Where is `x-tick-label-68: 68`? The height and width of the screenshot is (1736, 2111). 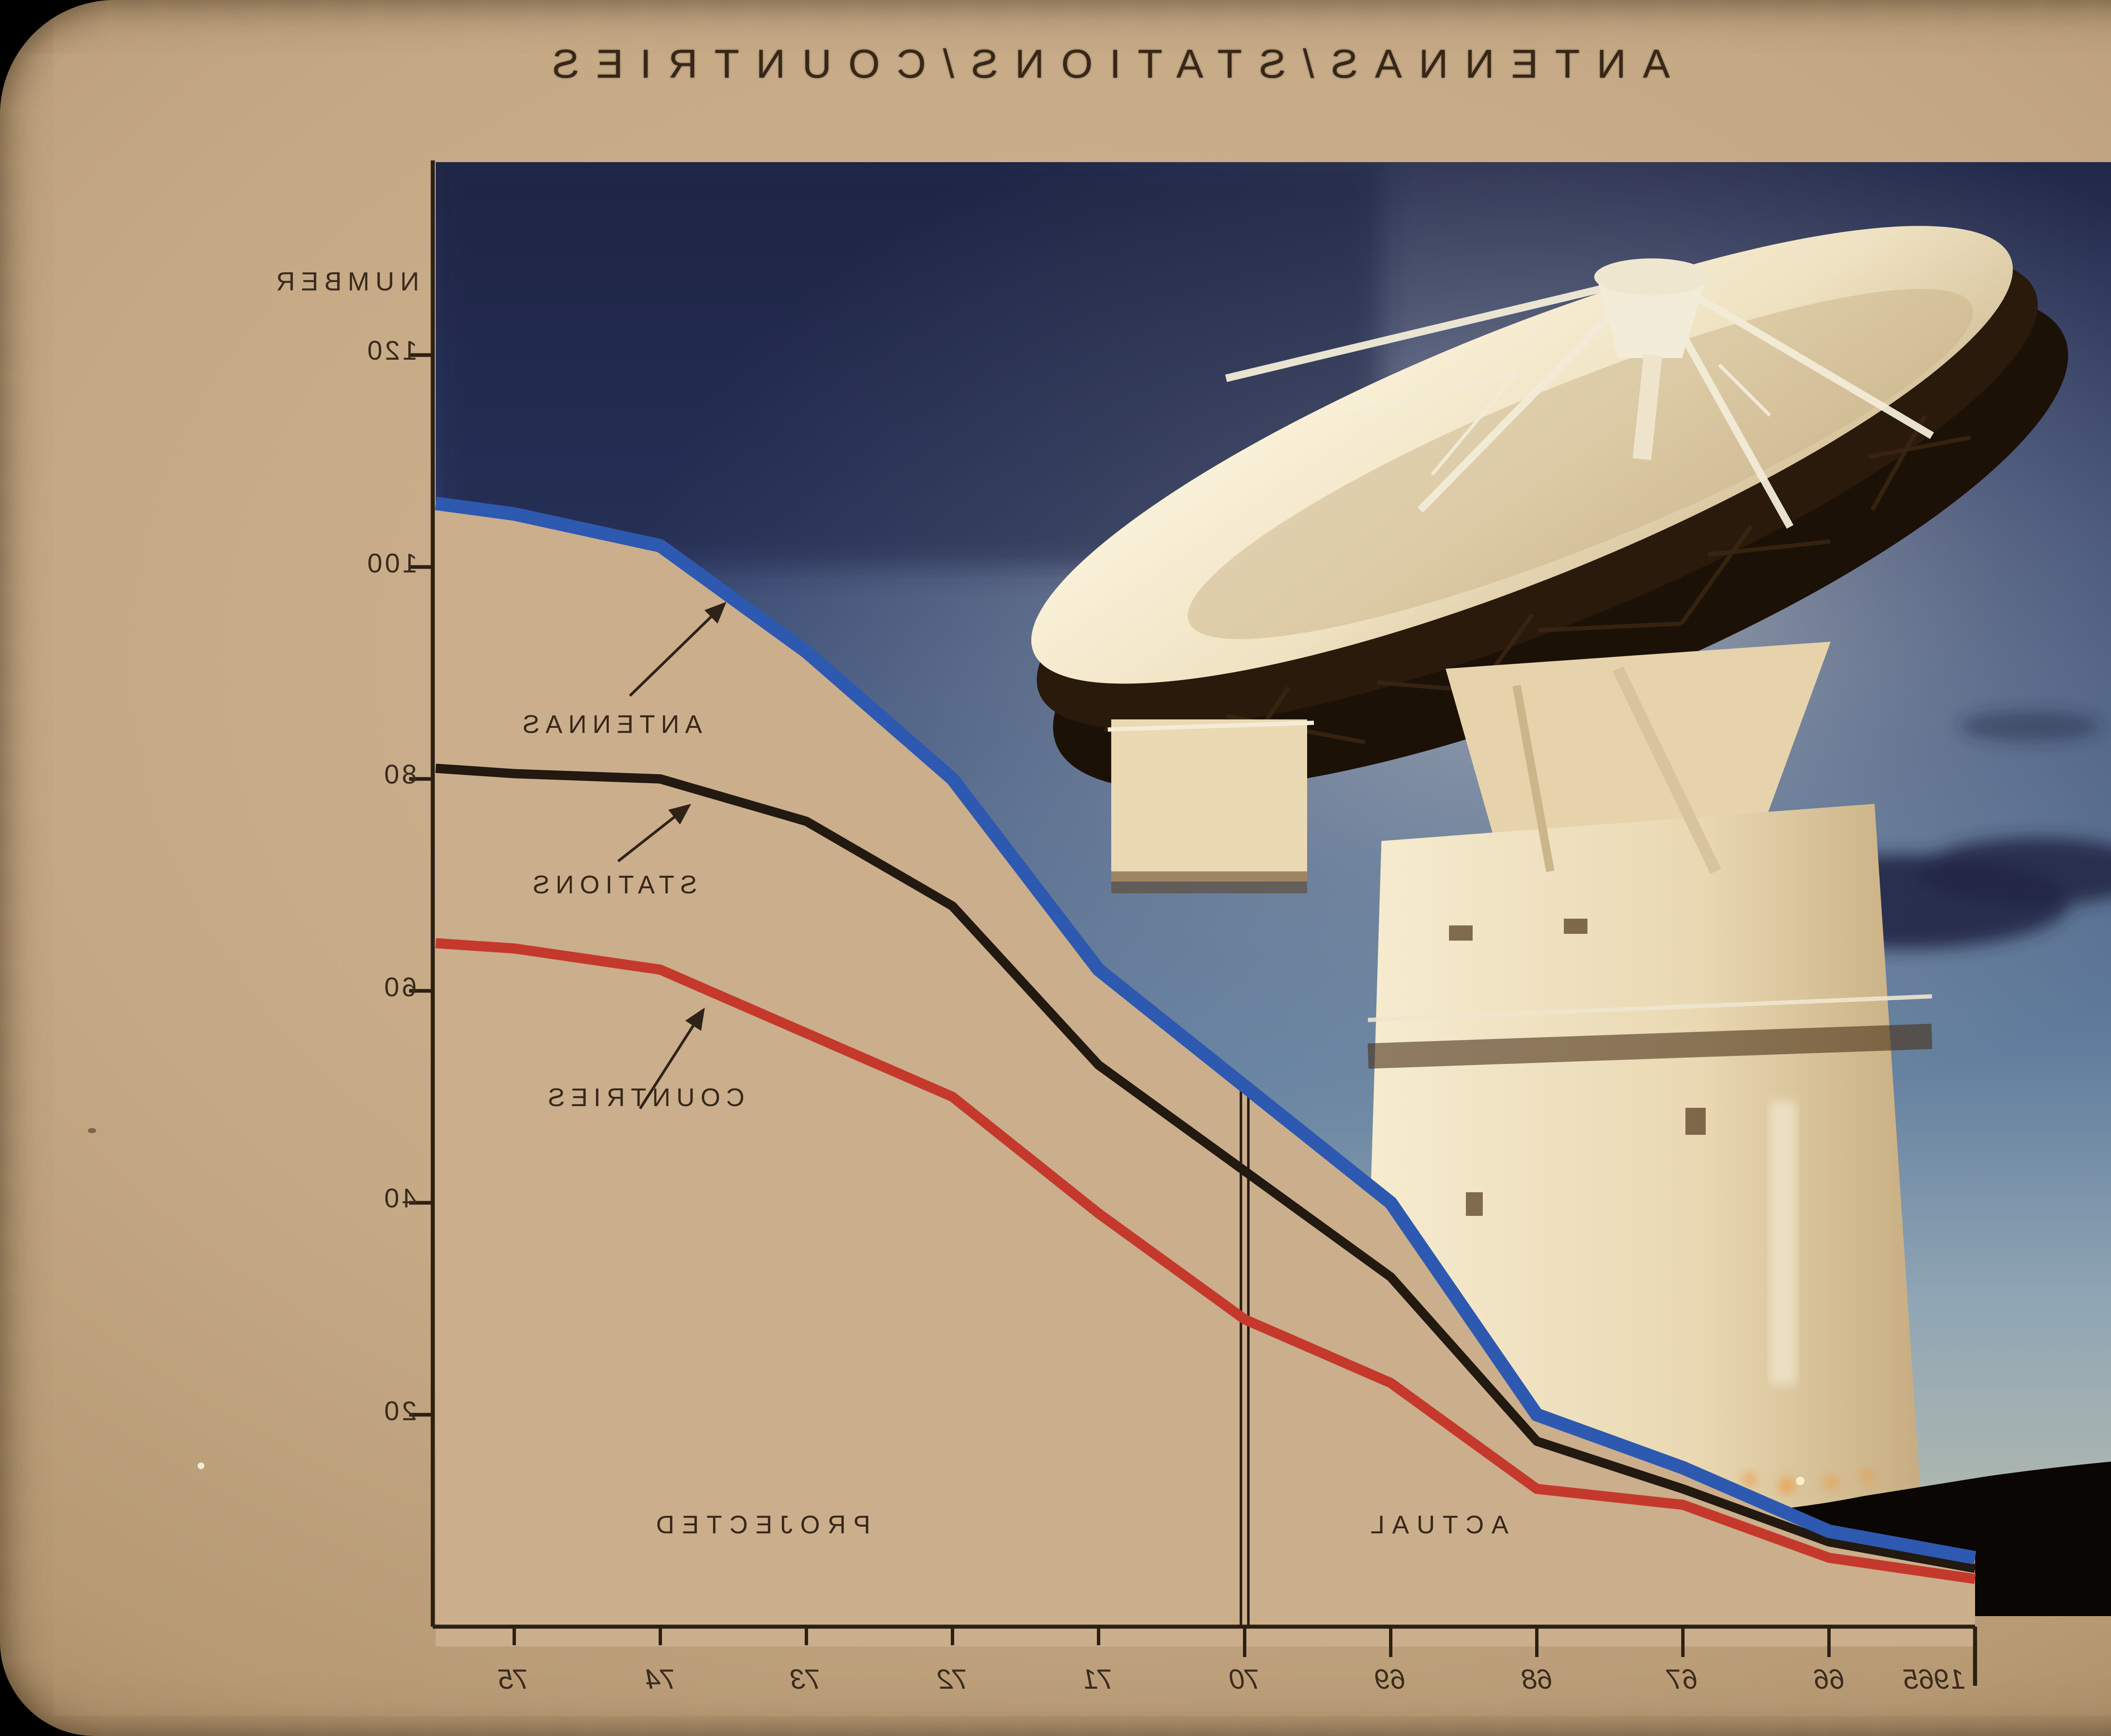 x-tick-label-68: 68 is located at coordinates (1537, 1680).